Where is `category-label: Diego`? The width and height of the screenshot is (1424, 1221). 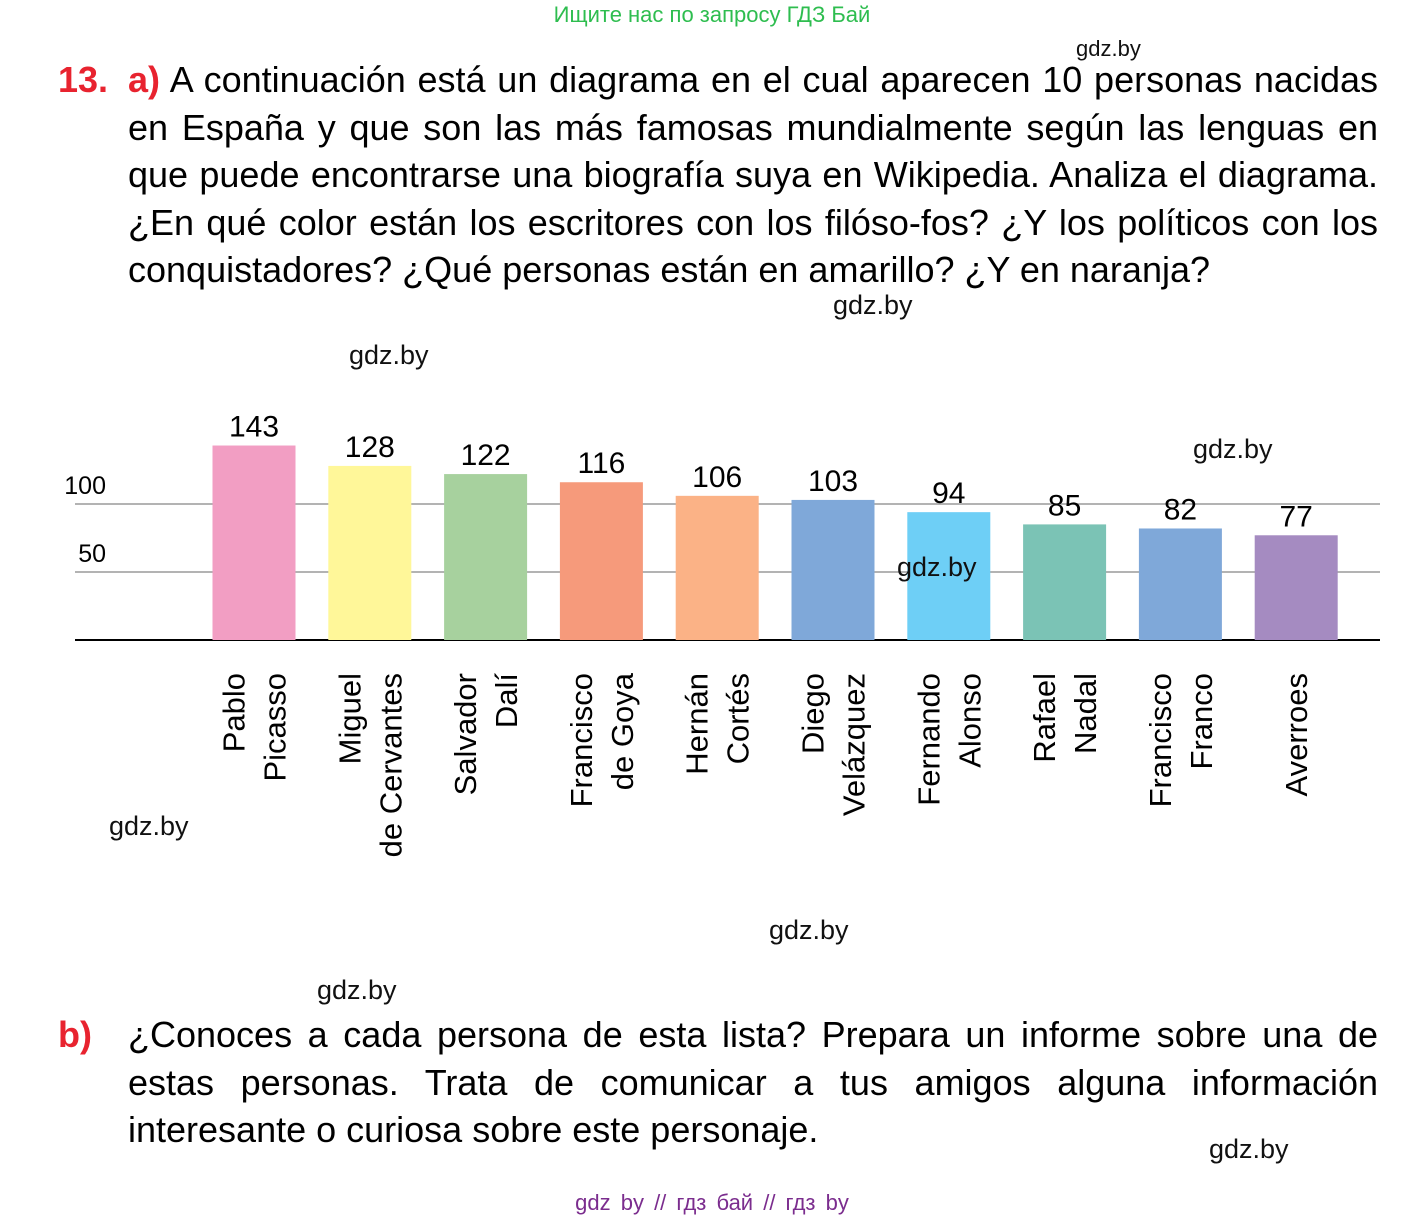
category-label: Diego is located at coordinates (813, 713).